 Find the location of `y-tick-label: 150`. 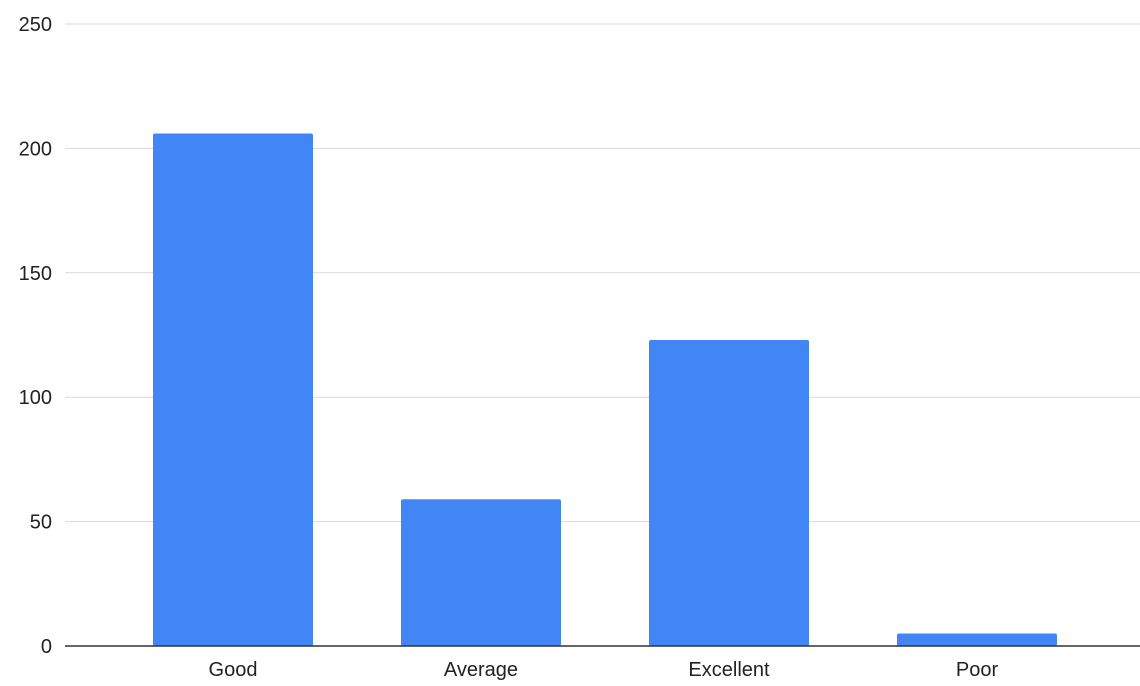

y-tick-label: 150 is located at coordinates (35, 274).